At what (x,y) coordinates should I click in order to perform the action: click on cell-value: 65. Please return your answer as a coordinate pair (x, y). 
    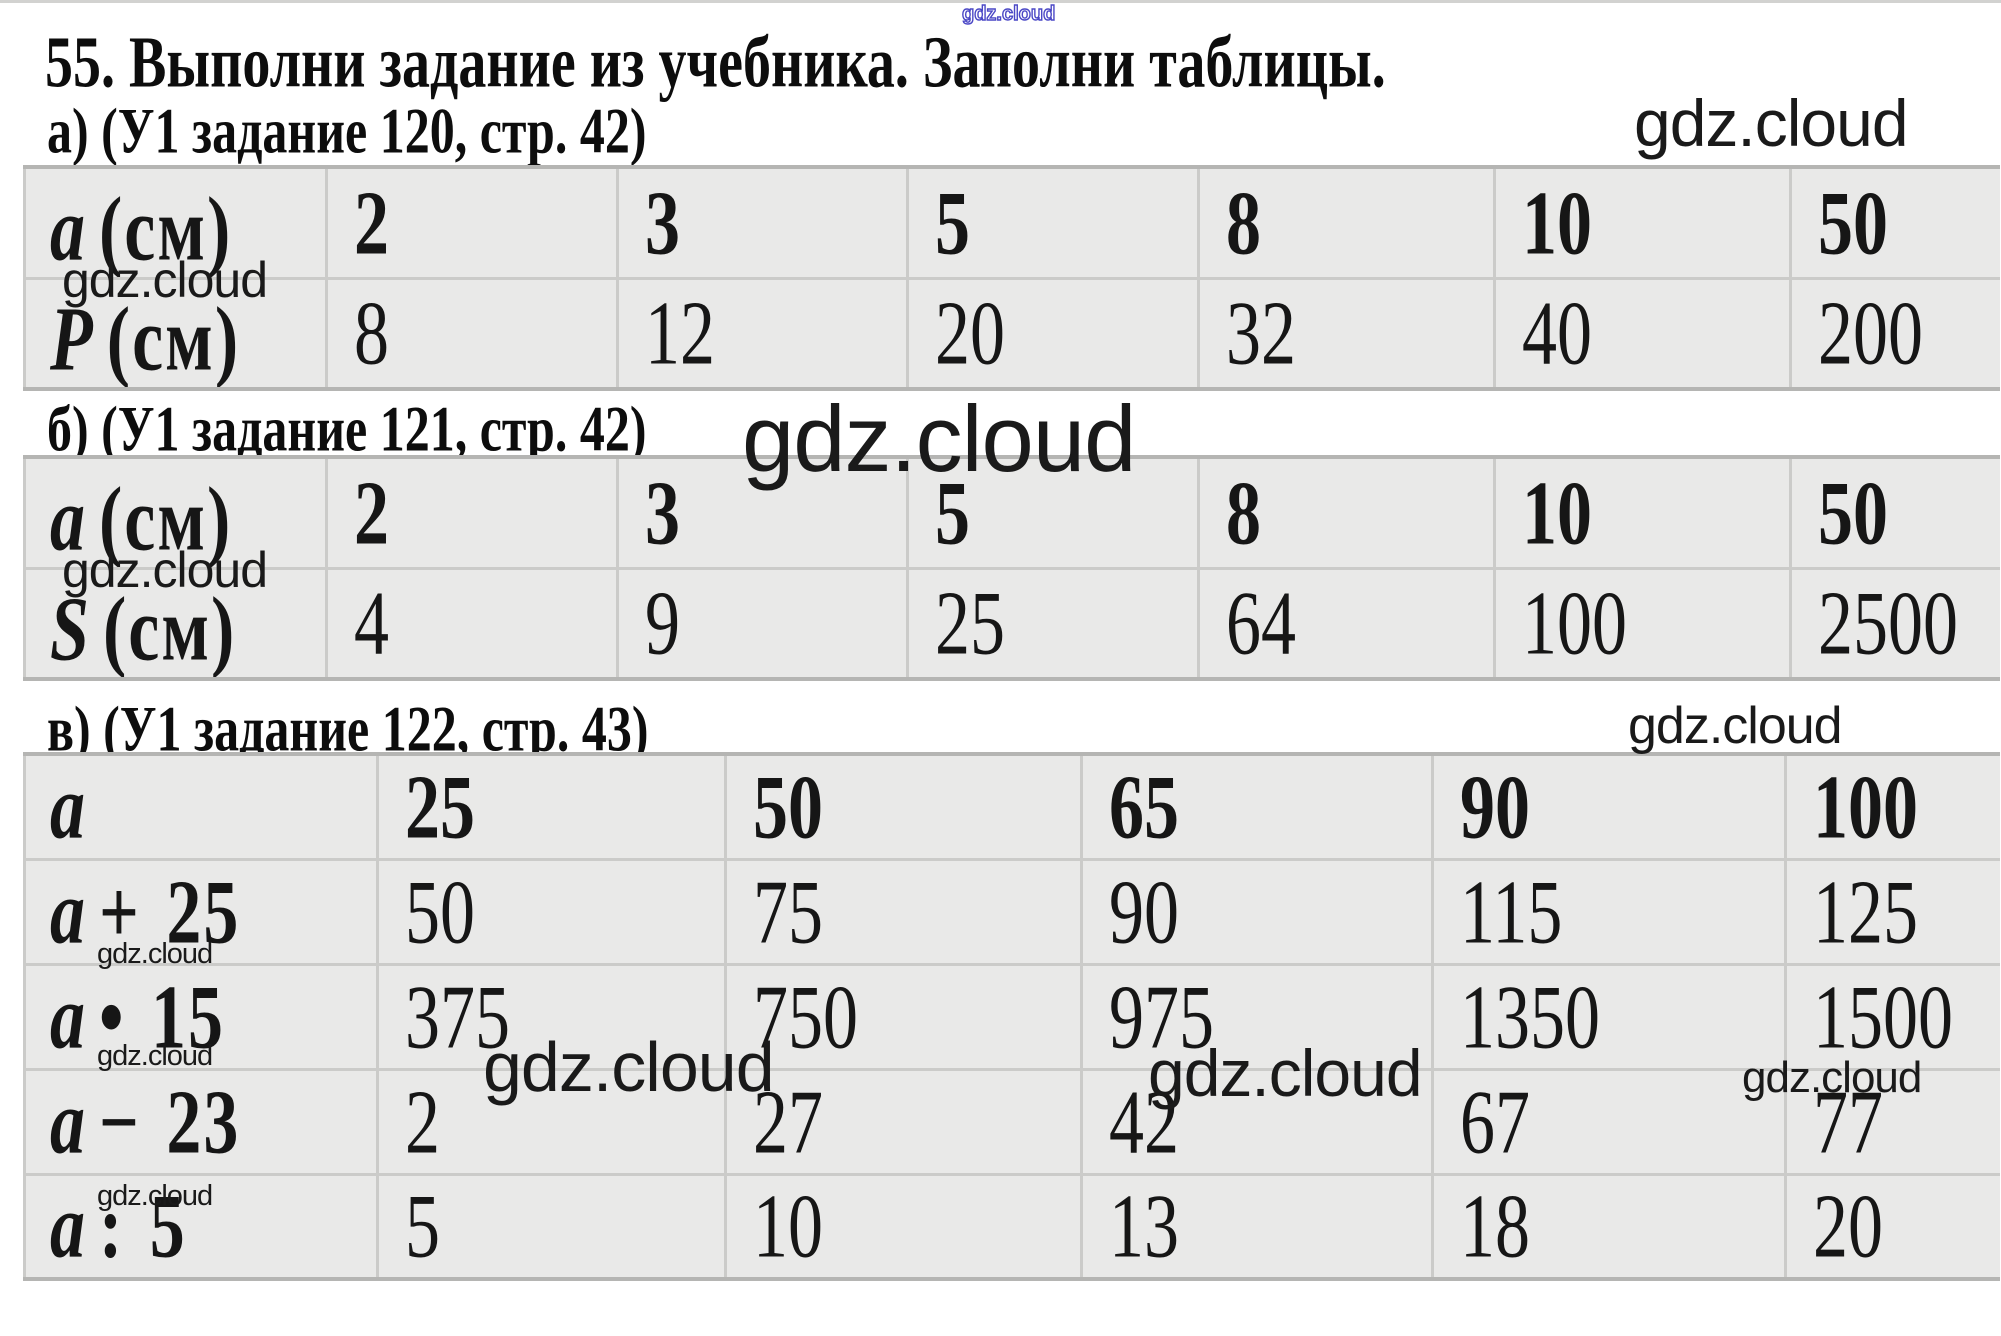
    Looking at the image, I should click on (1257, 806).